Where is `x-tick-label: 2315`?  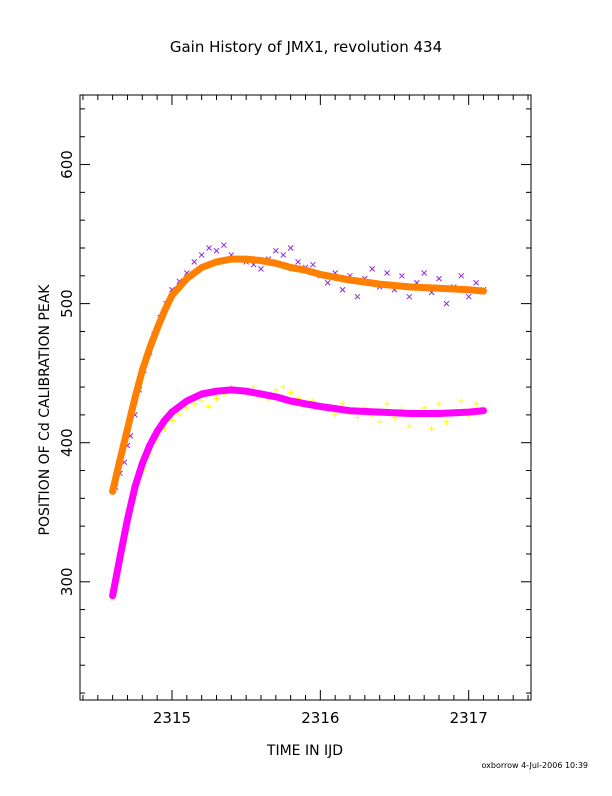
x-tick-label: 2315 is located at coordinates (172, 718).